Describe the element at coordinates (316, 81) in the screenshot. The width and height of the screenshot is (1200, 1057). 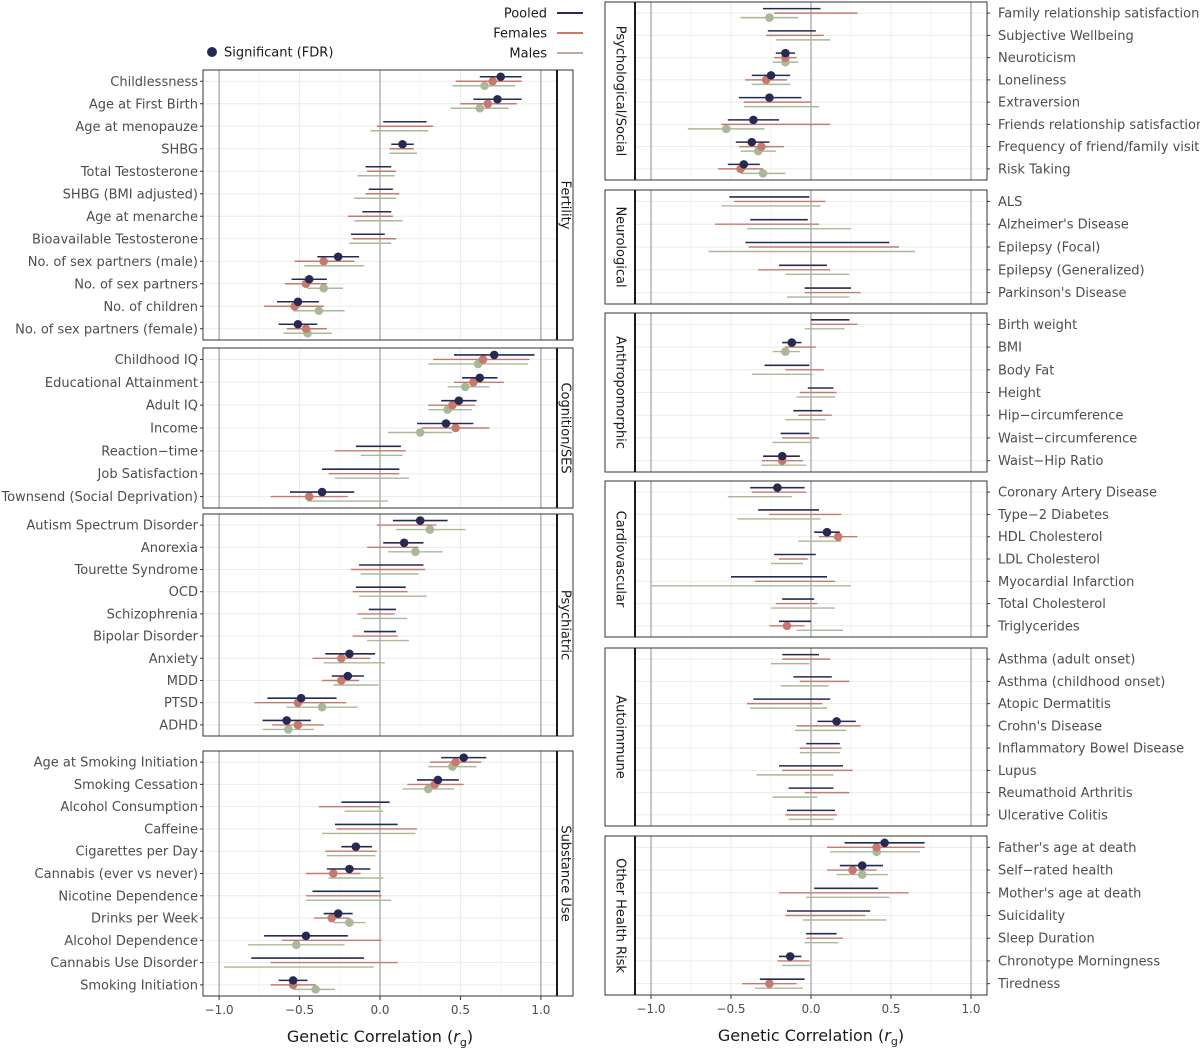
I see `trait-childlessness: Childlessness` at that location.